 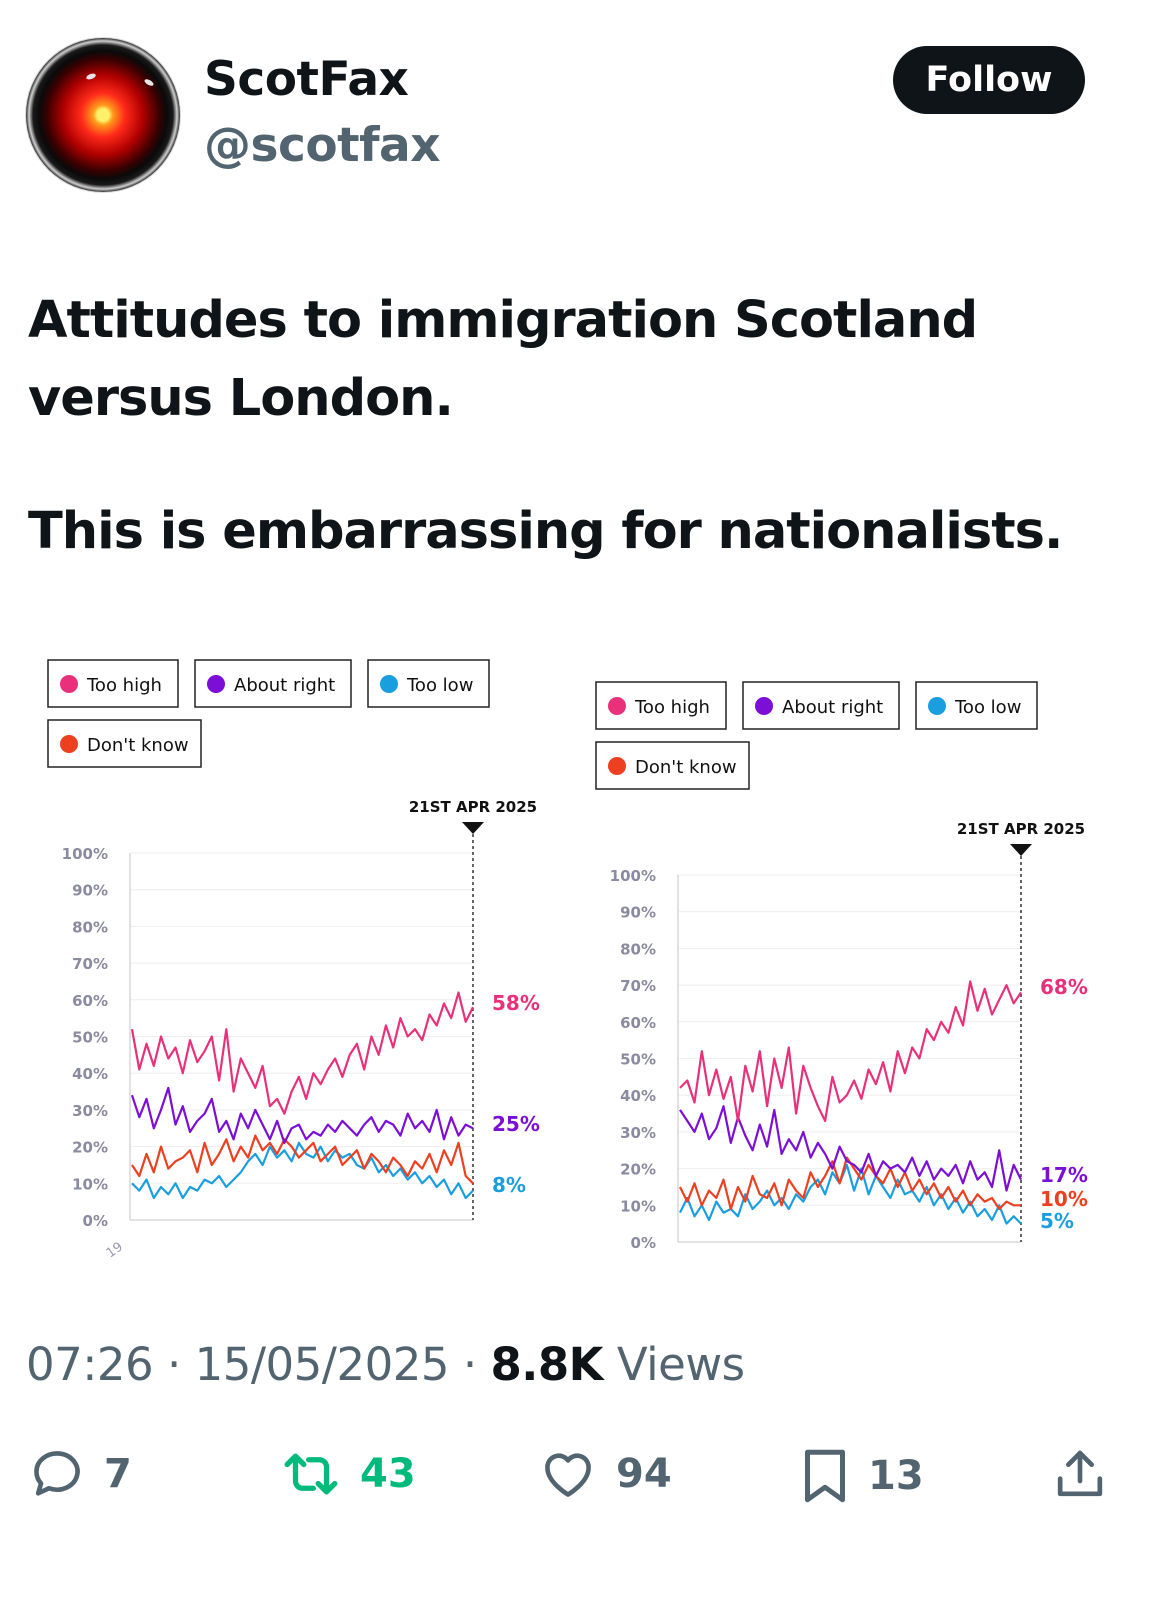 What do you see at coordinates (825, 1476) in the screenshot?
I see `bookmark-icon` at bounding box center [825, 1476].